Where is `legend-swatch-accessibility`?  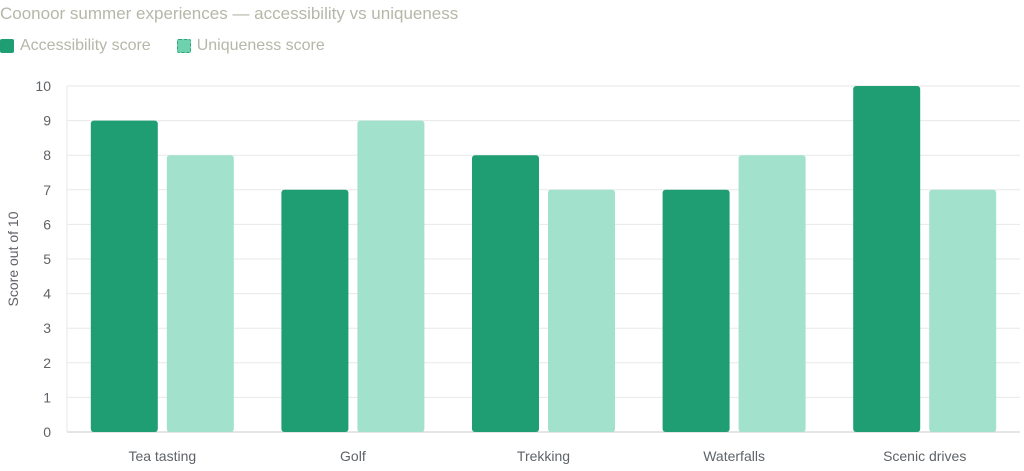 legend-swatch-accessibility is located at coordinates (7, 46).